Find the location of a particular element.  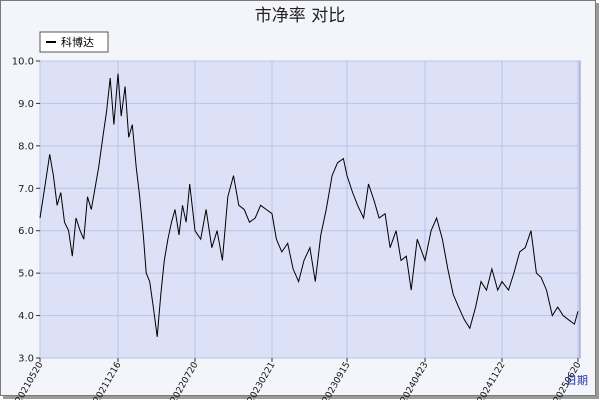

x-tick-label: 20220720 is located at coordinates (185, 380).